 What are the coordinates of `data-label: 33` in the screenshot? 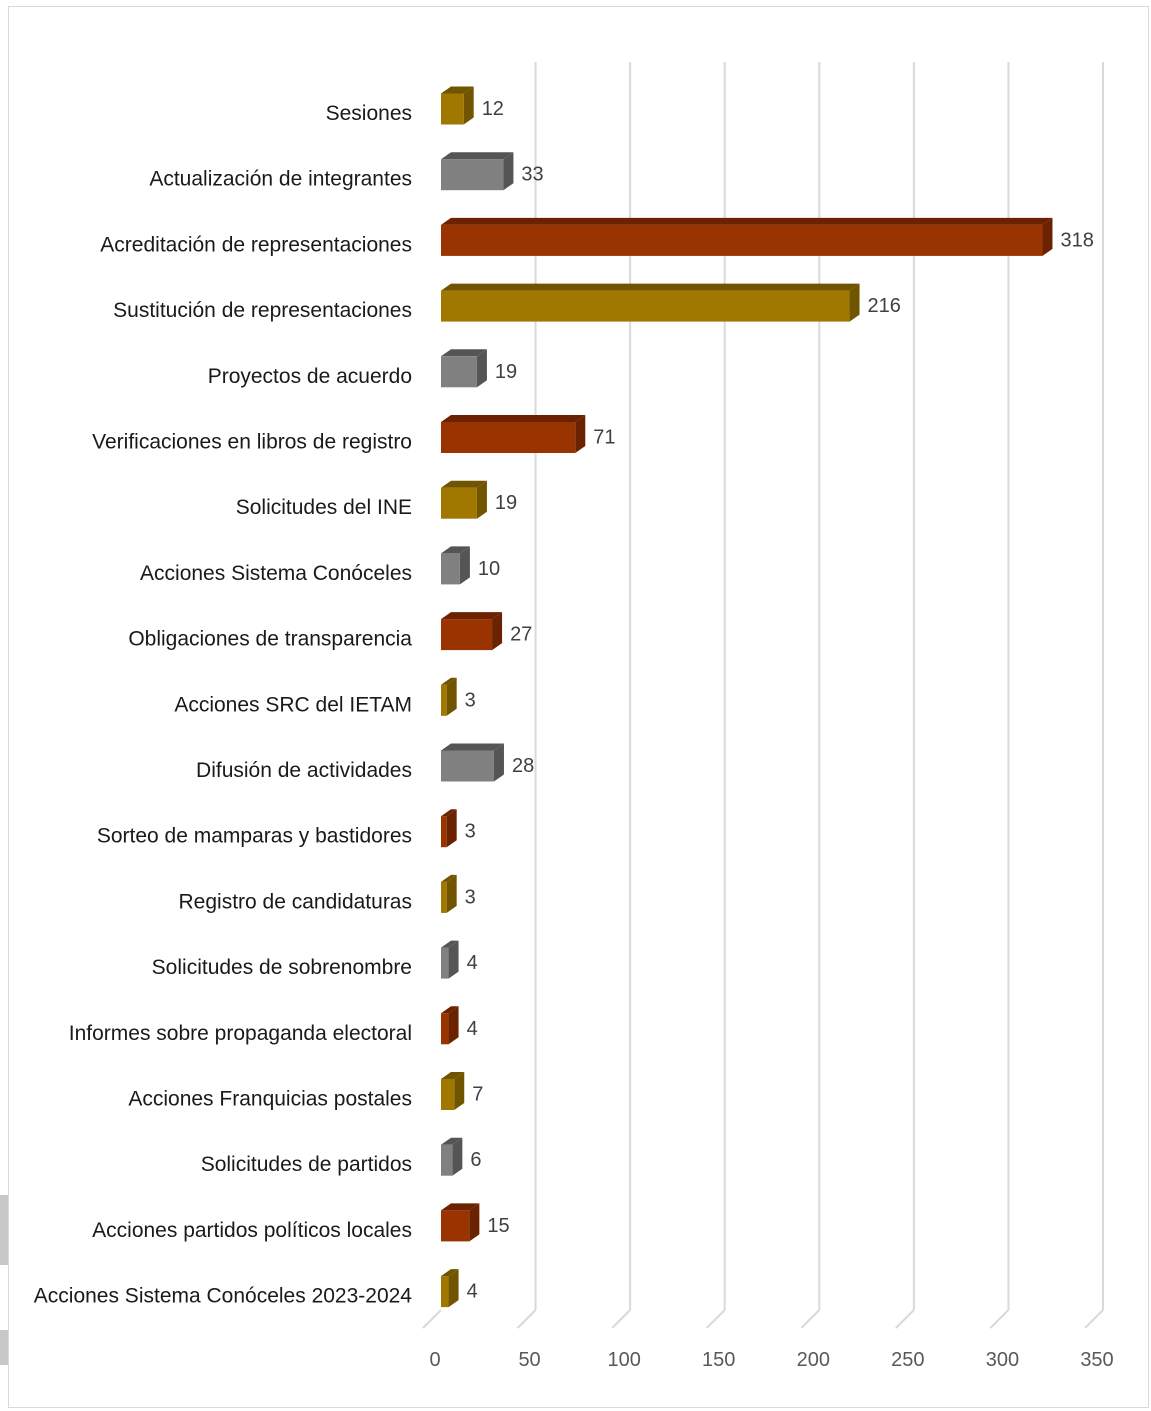 It's located at (532, 175).